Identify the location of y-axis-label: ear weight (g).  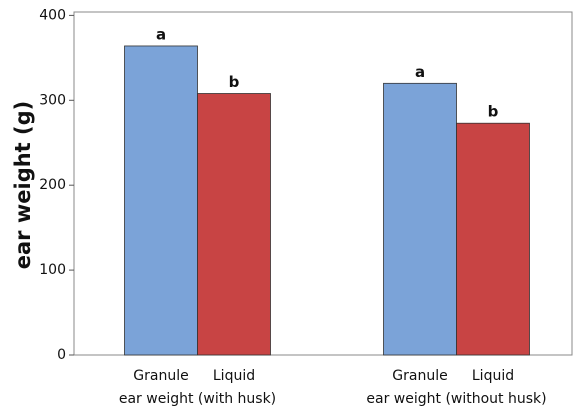
(23, 185).